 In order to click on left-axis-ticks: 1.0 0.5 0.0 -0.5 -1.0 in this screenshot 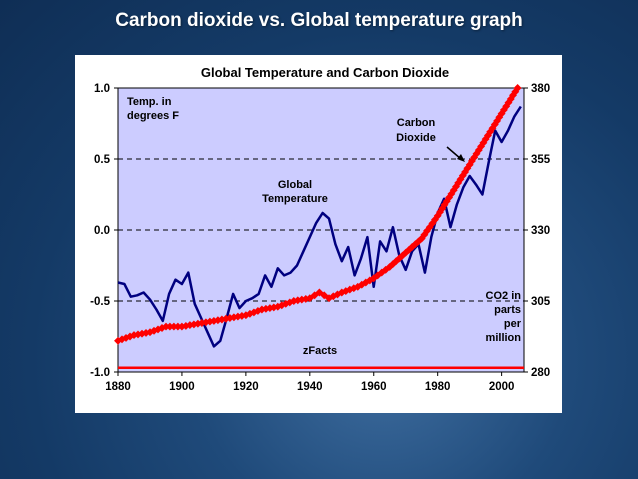, I will do `click(104, 231)`.